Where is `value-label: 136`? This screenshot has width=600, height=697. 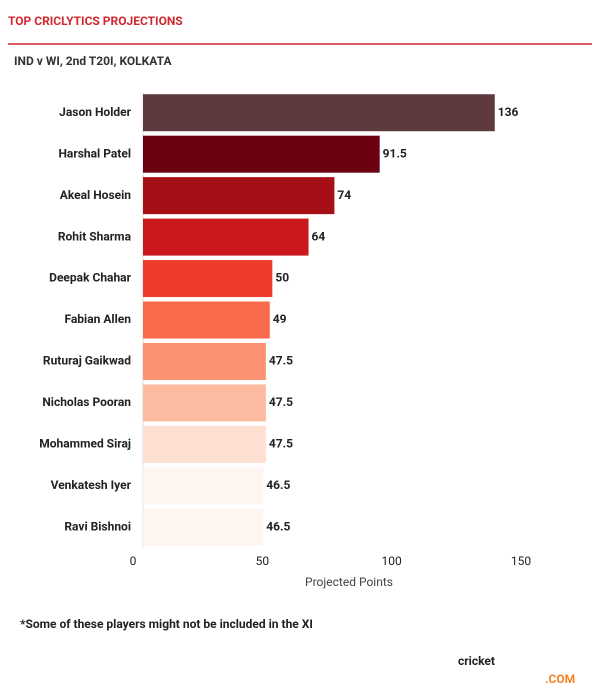
value-label: 136 is located at coordinates (508, 112).